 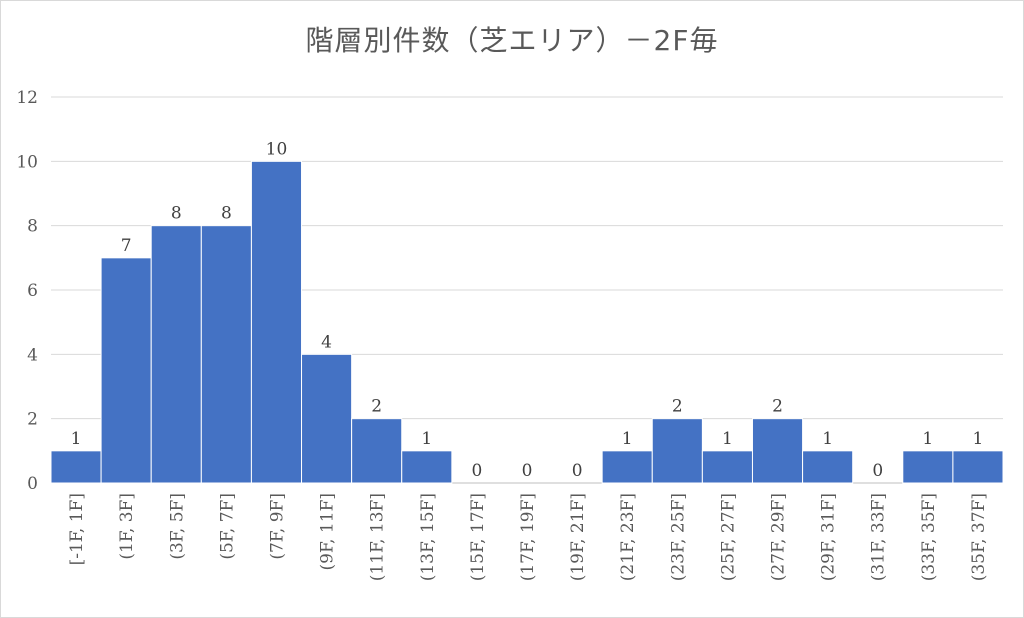 I want to click on y-tick-label: 12, so click(x=27, y=98).